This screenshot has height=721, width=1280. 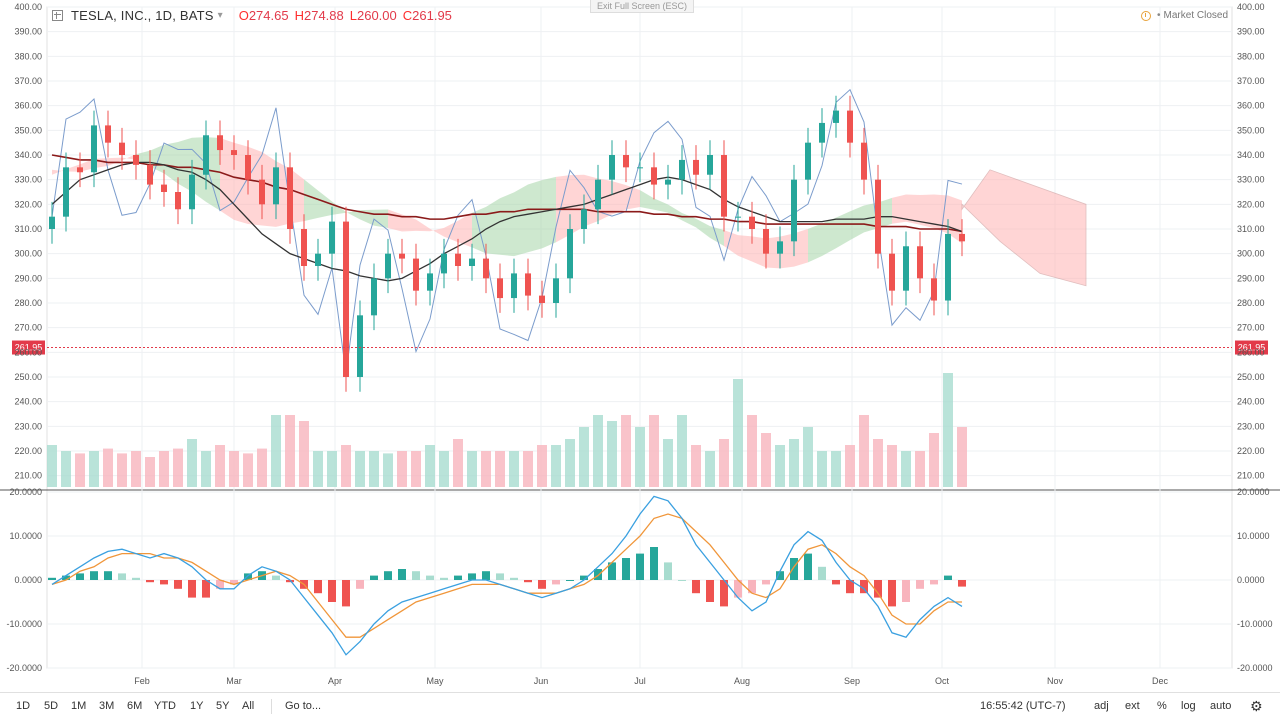 What do you see at coordinates (28, 180) in the screenshot?
I see `y-tick-label: 330.00` at bounding box center [28, 180].